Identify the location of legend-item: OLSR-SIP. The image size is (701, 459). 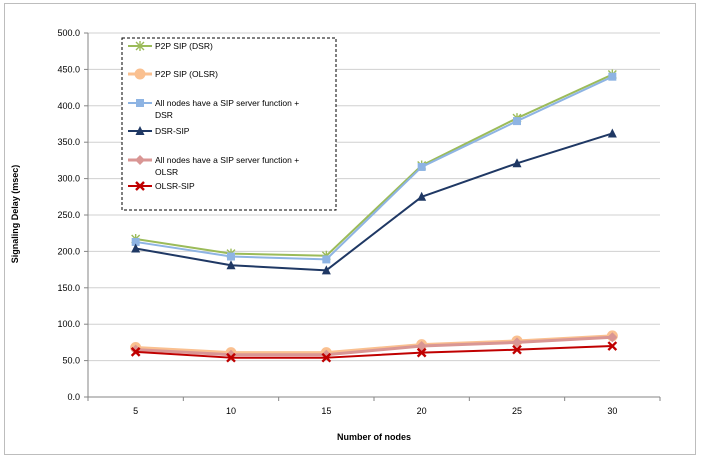
(161, 186).